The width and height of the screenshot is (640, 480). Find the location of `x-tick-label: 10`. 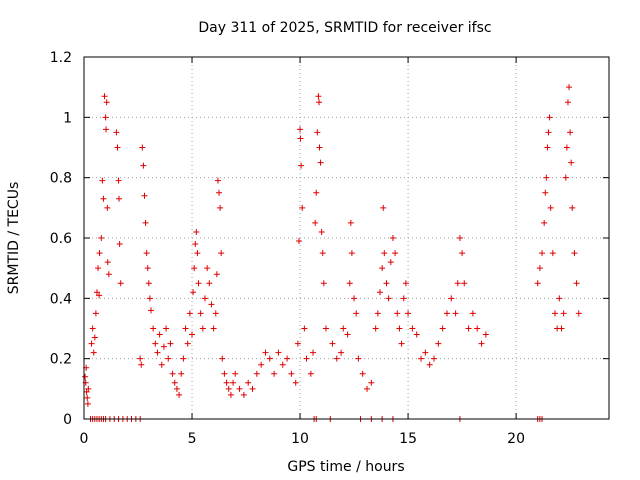

x-tick-label: 10 is located at coordinates (300, 439).